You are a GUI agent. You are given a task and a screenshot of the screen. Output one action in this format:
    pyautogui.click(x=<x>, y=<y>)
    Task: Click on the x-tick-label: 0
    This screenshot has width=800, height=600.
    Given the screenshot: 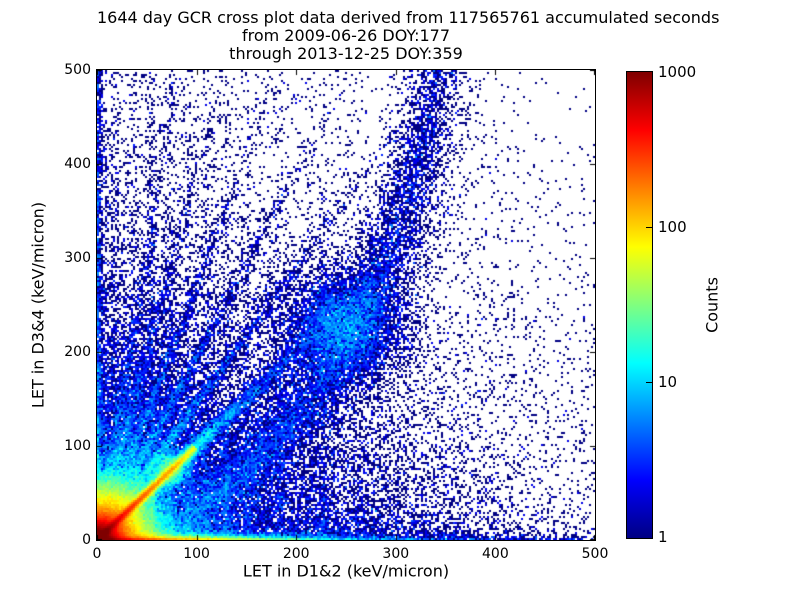 What is the action you would take?
    pyautogui.click(x=97, y=554)
    